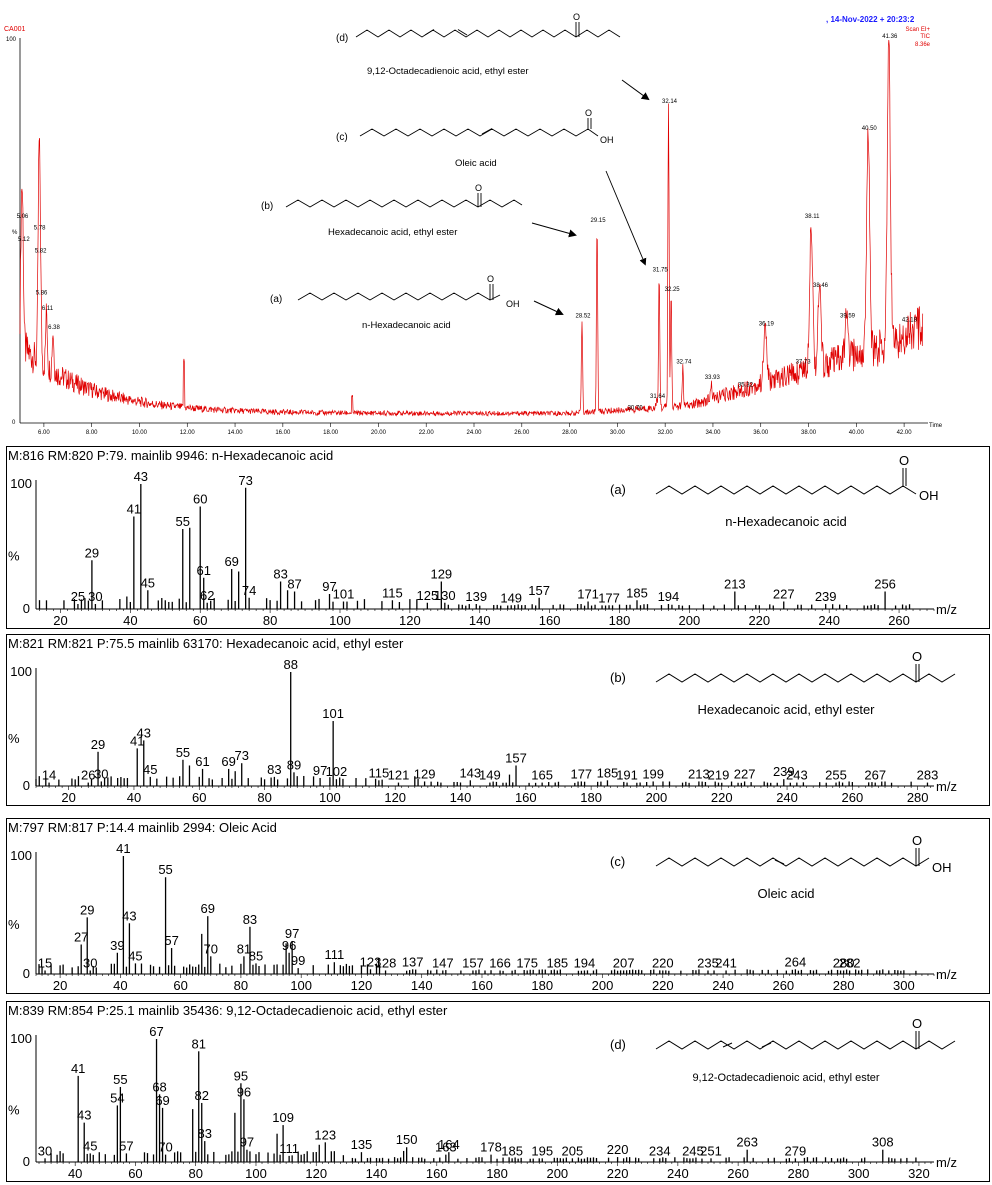 The image size is (992, 1185). Describe the element at coordinates (78, 596) in the screenshot. I see `peak-label: 25` at that location.